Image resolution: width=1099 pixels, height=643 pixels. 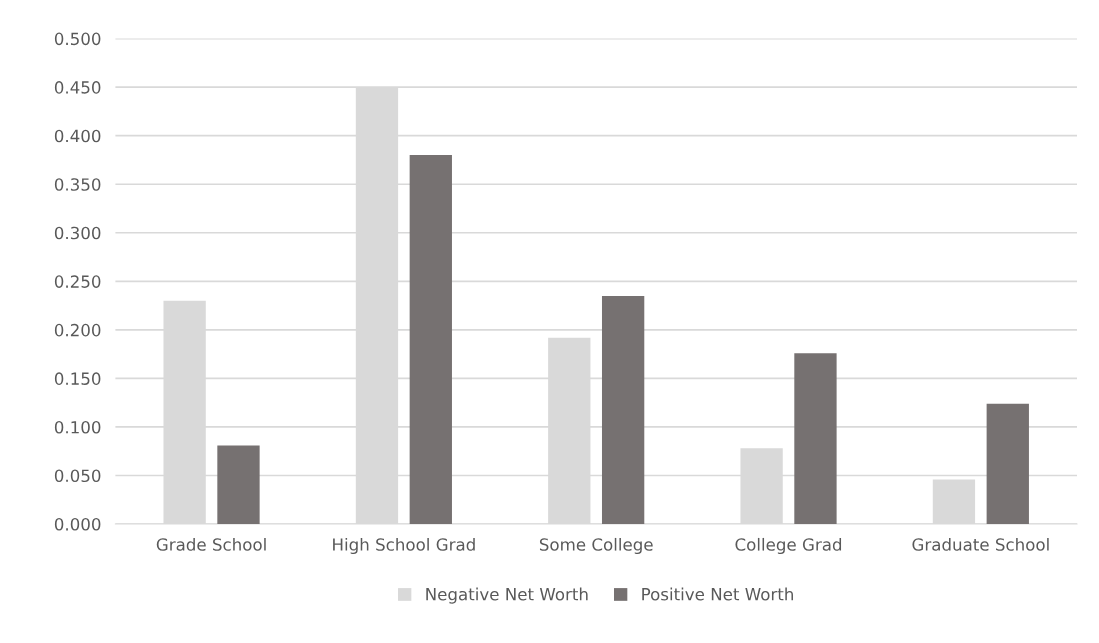 I want to click on x-tick-label: College Grad, so click(x=788, y=546).